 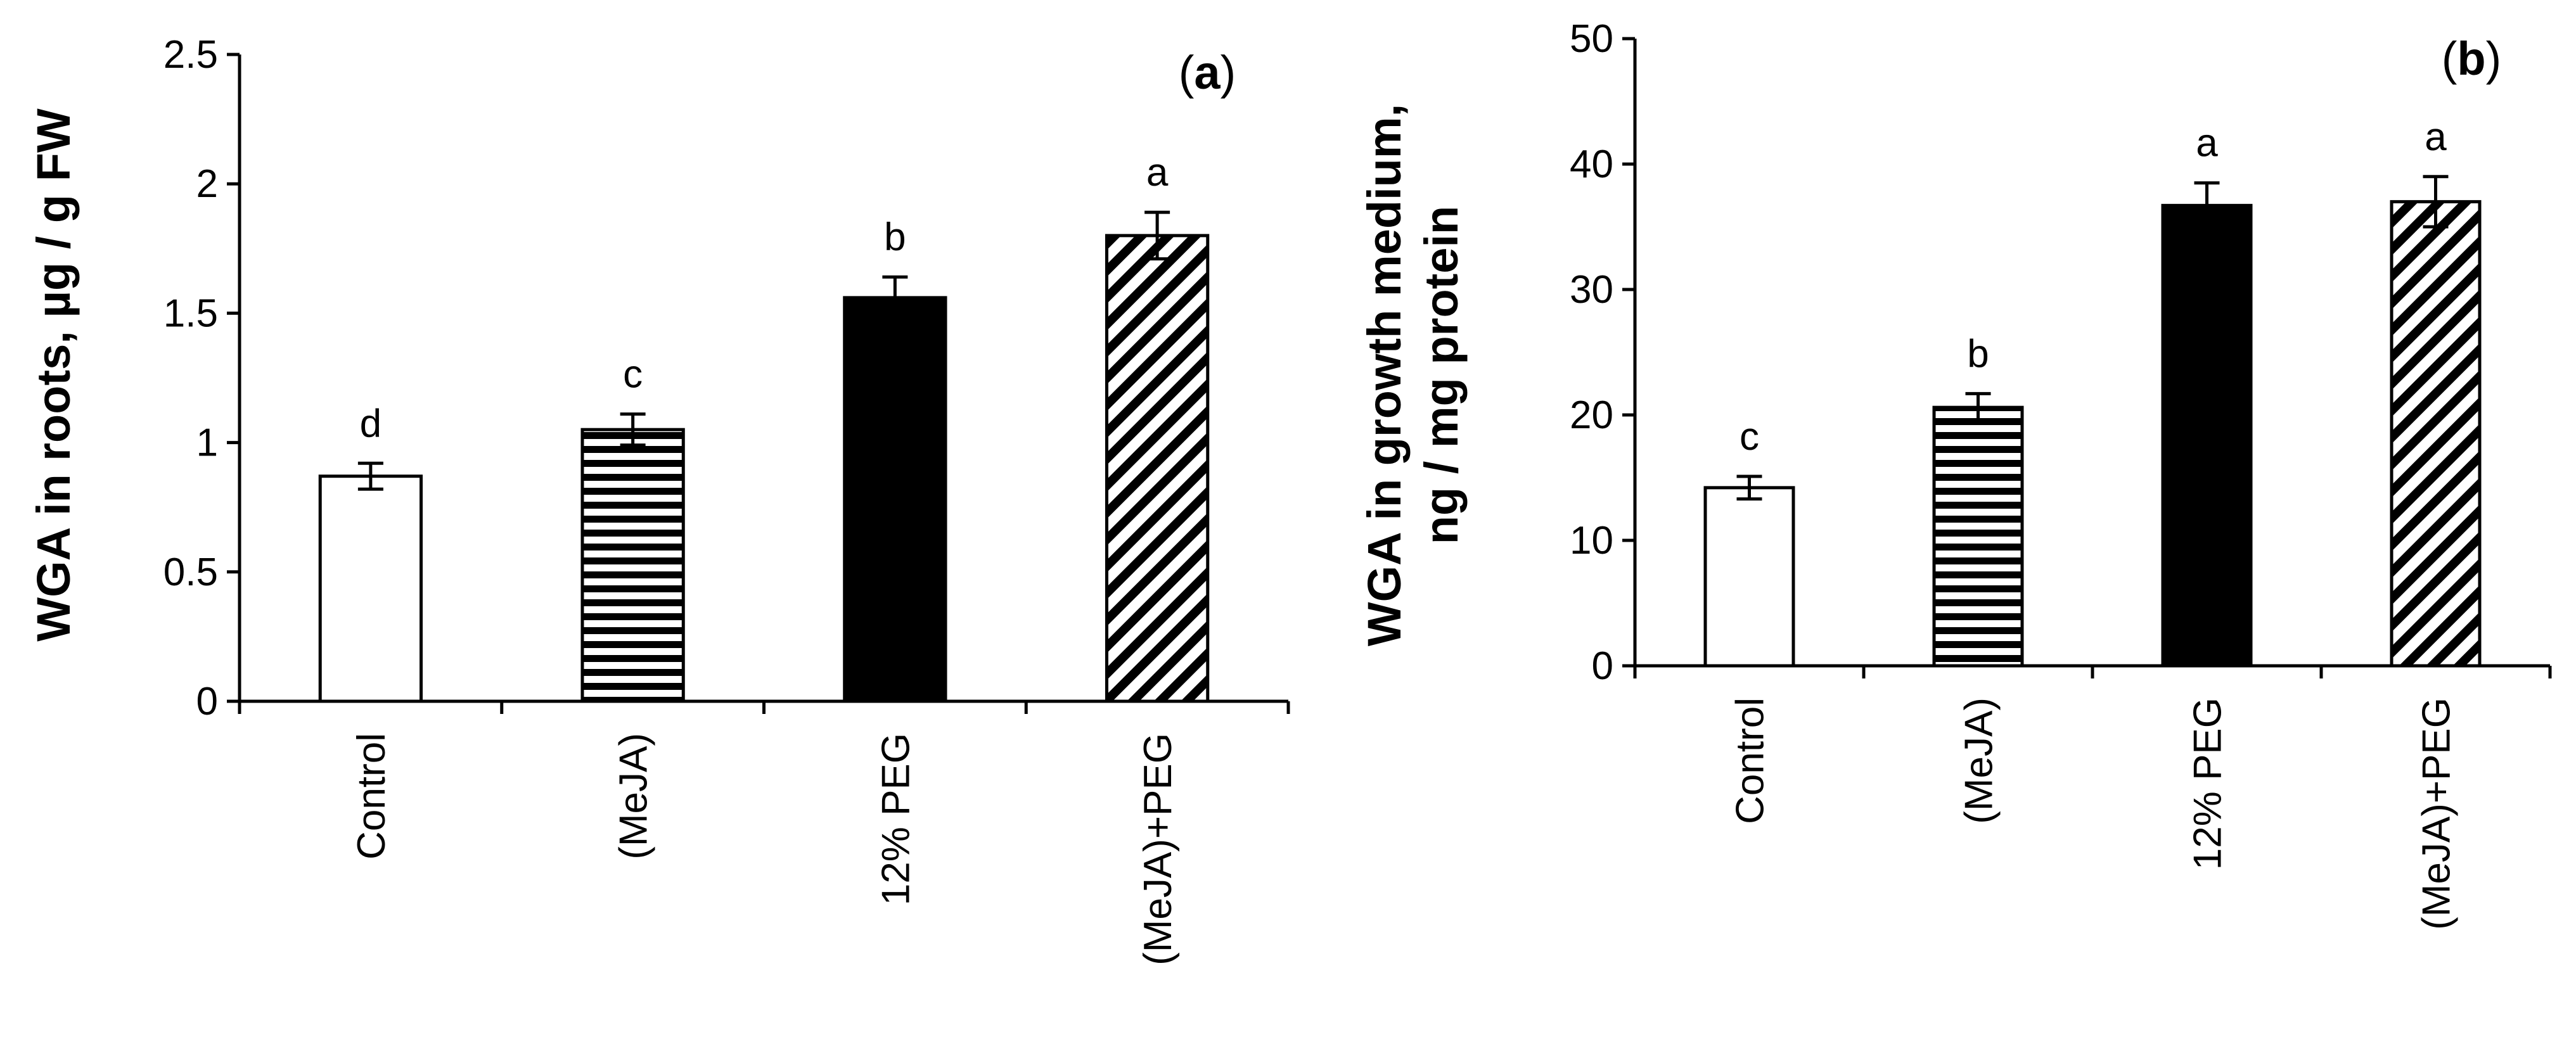 What do you see at coordinates (2472, 58) in the screenshot?
I see `panel-label: (b)` at bounding box center [2472, 58].